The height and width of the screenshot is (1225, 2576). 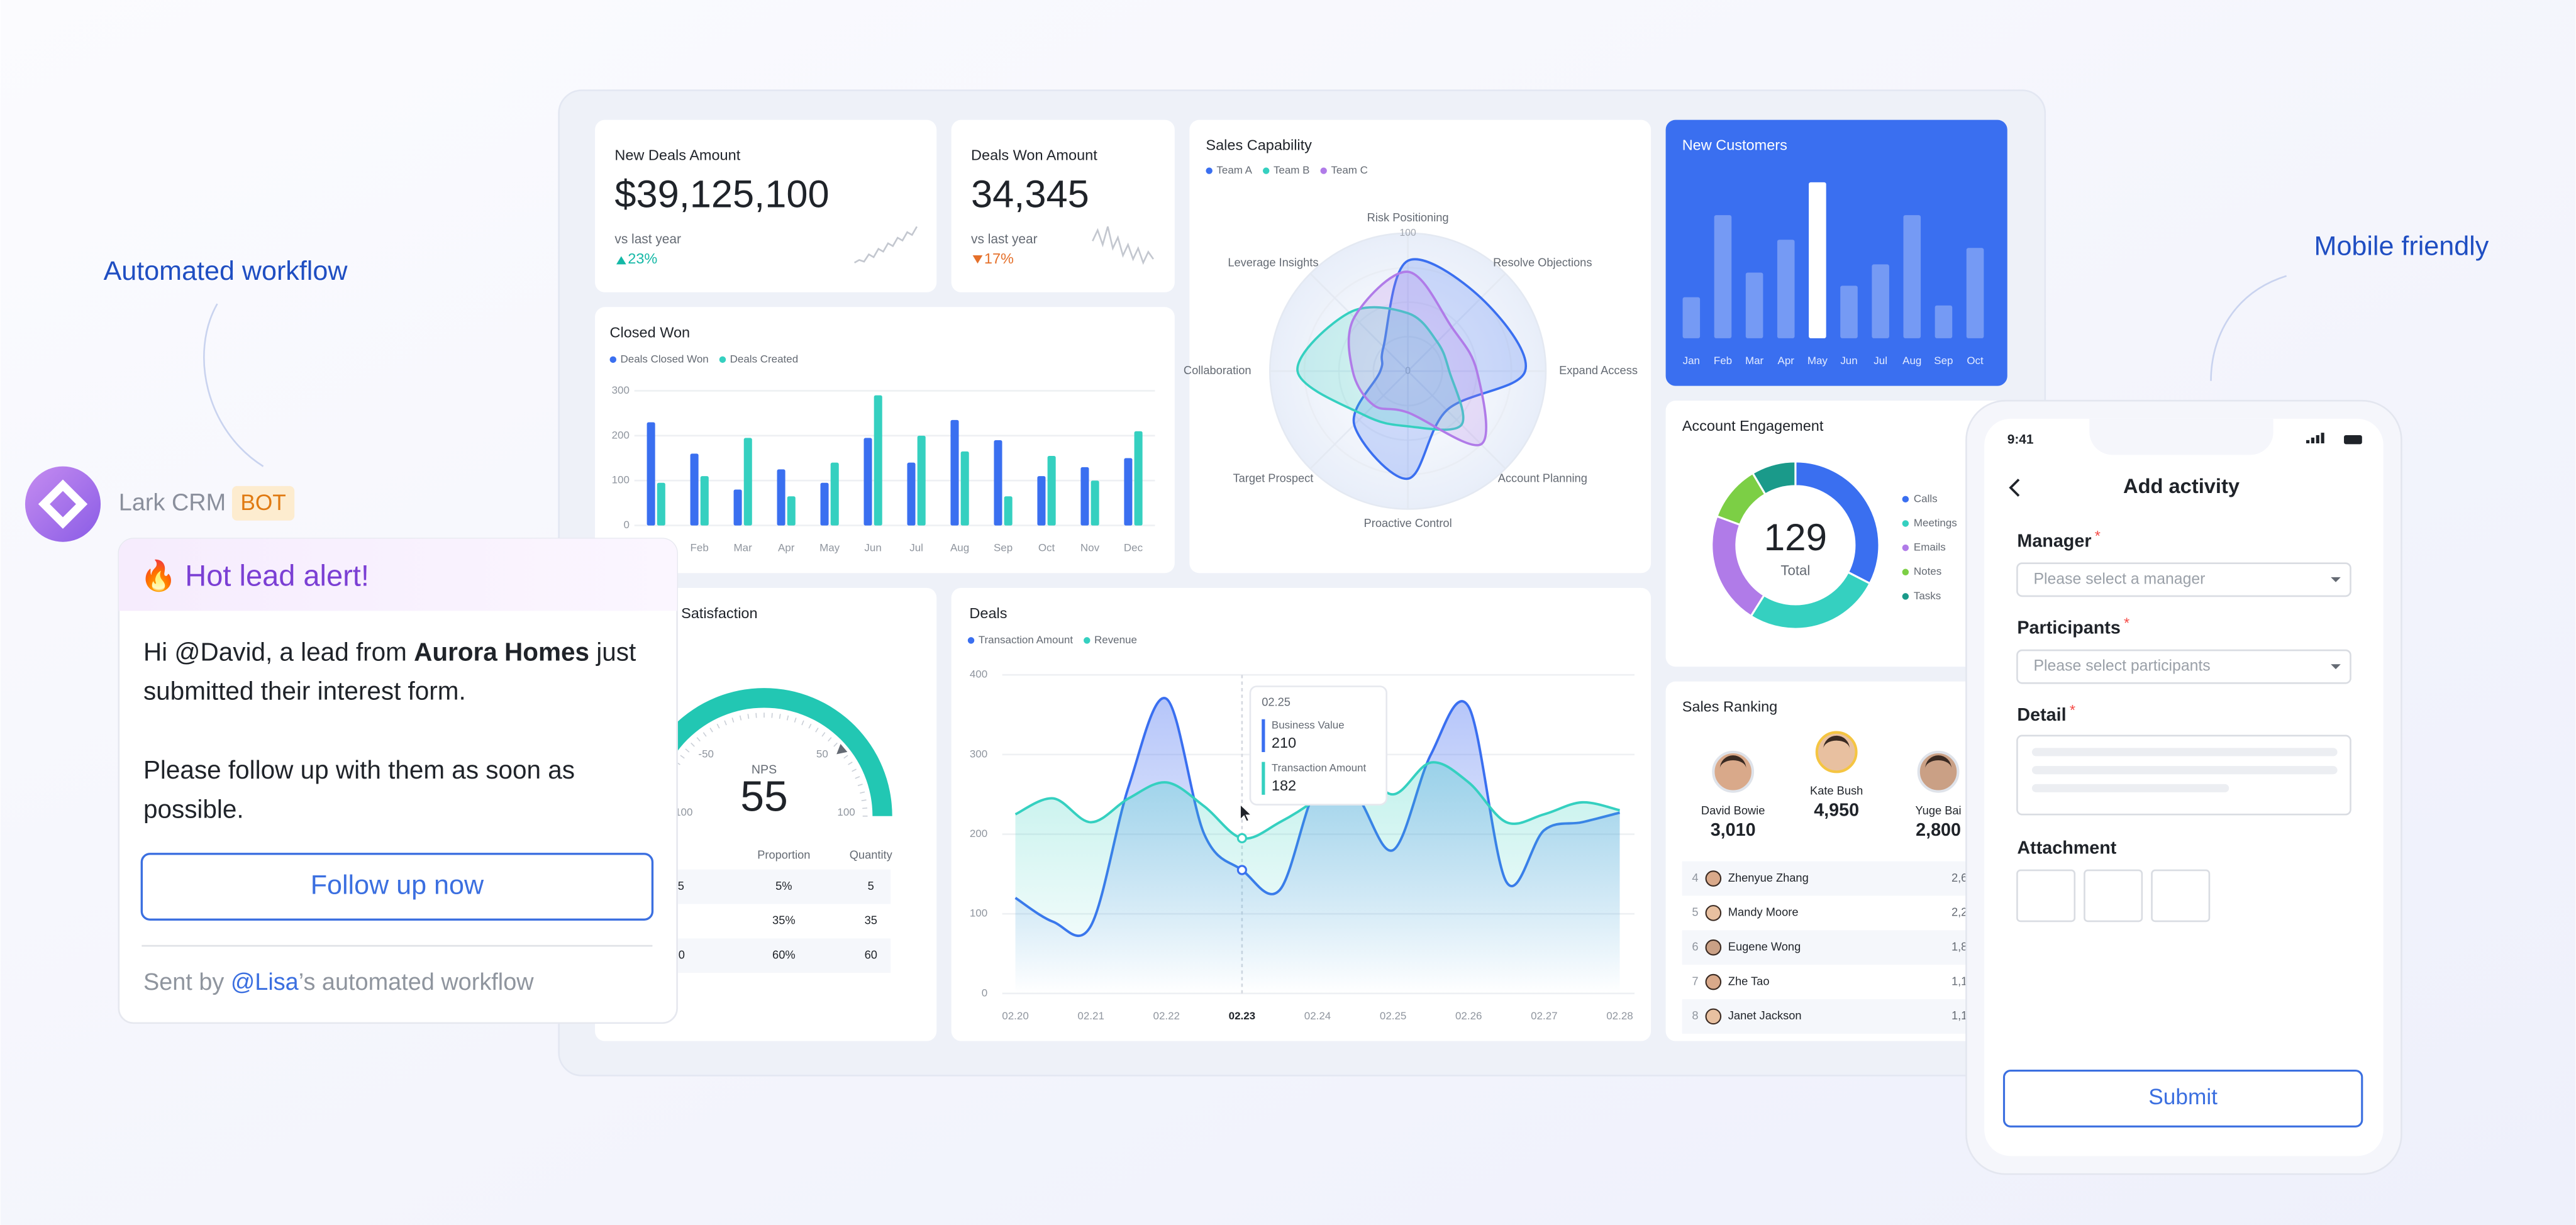 What do you see at coordinates (1765, 1015) in the screenshot?
I see `ranker-name: Janet Jackson` at bounding box center [1765, 1015].